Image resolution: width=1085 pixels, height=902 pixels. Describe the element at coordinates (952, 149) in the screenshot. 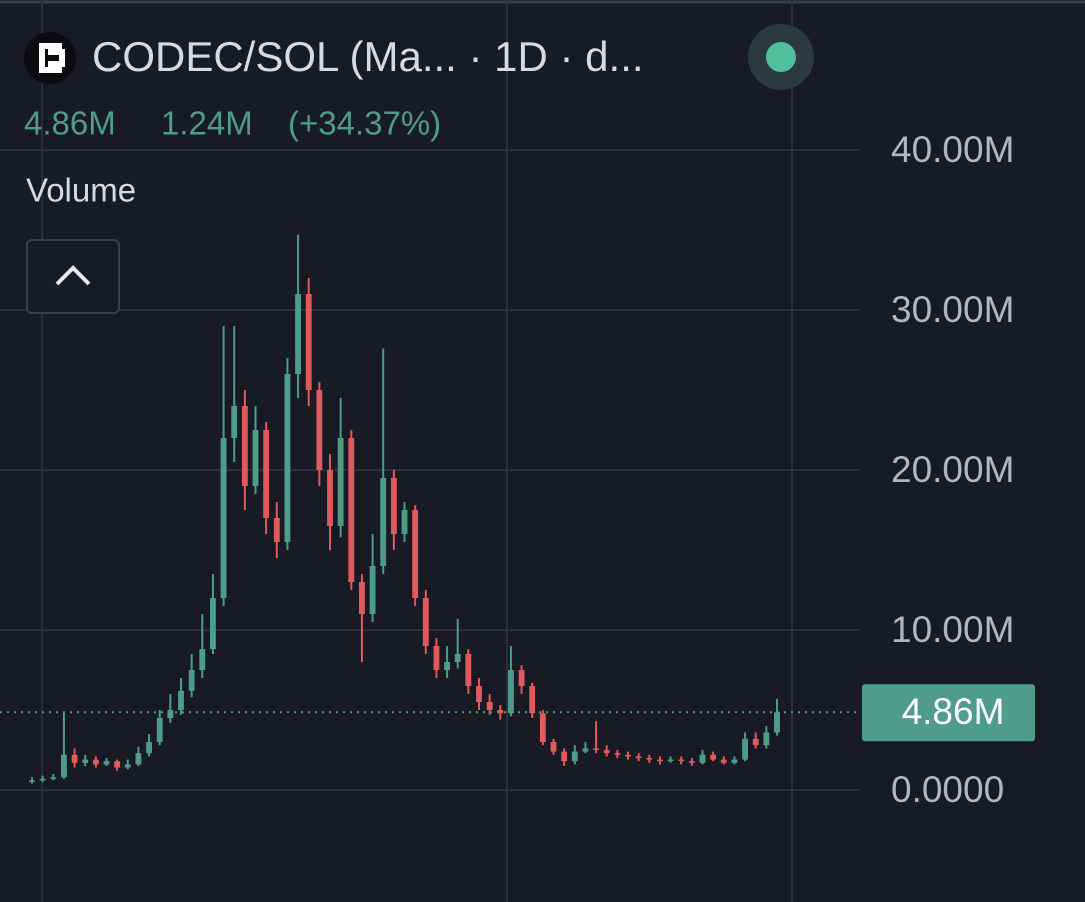

I see `y-tick-label: 40.00M` at that location.